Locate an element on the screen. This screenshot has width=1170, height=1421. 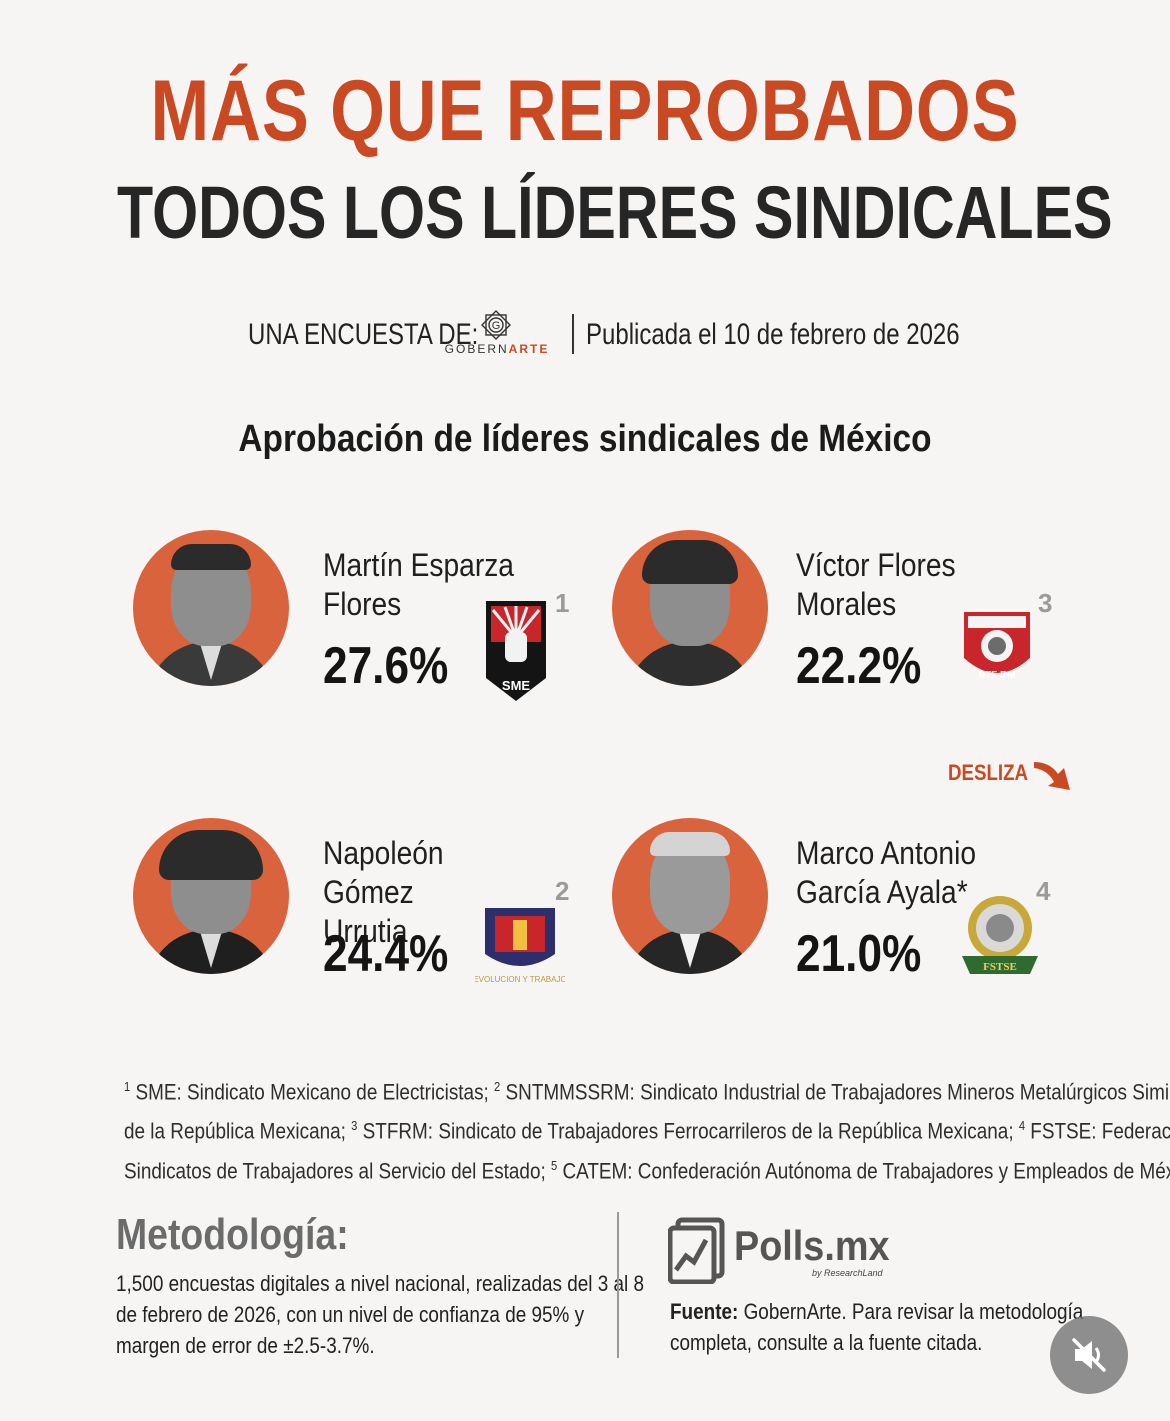
stfrm-logo-text: STF RM is located at coordinates (996, 675).